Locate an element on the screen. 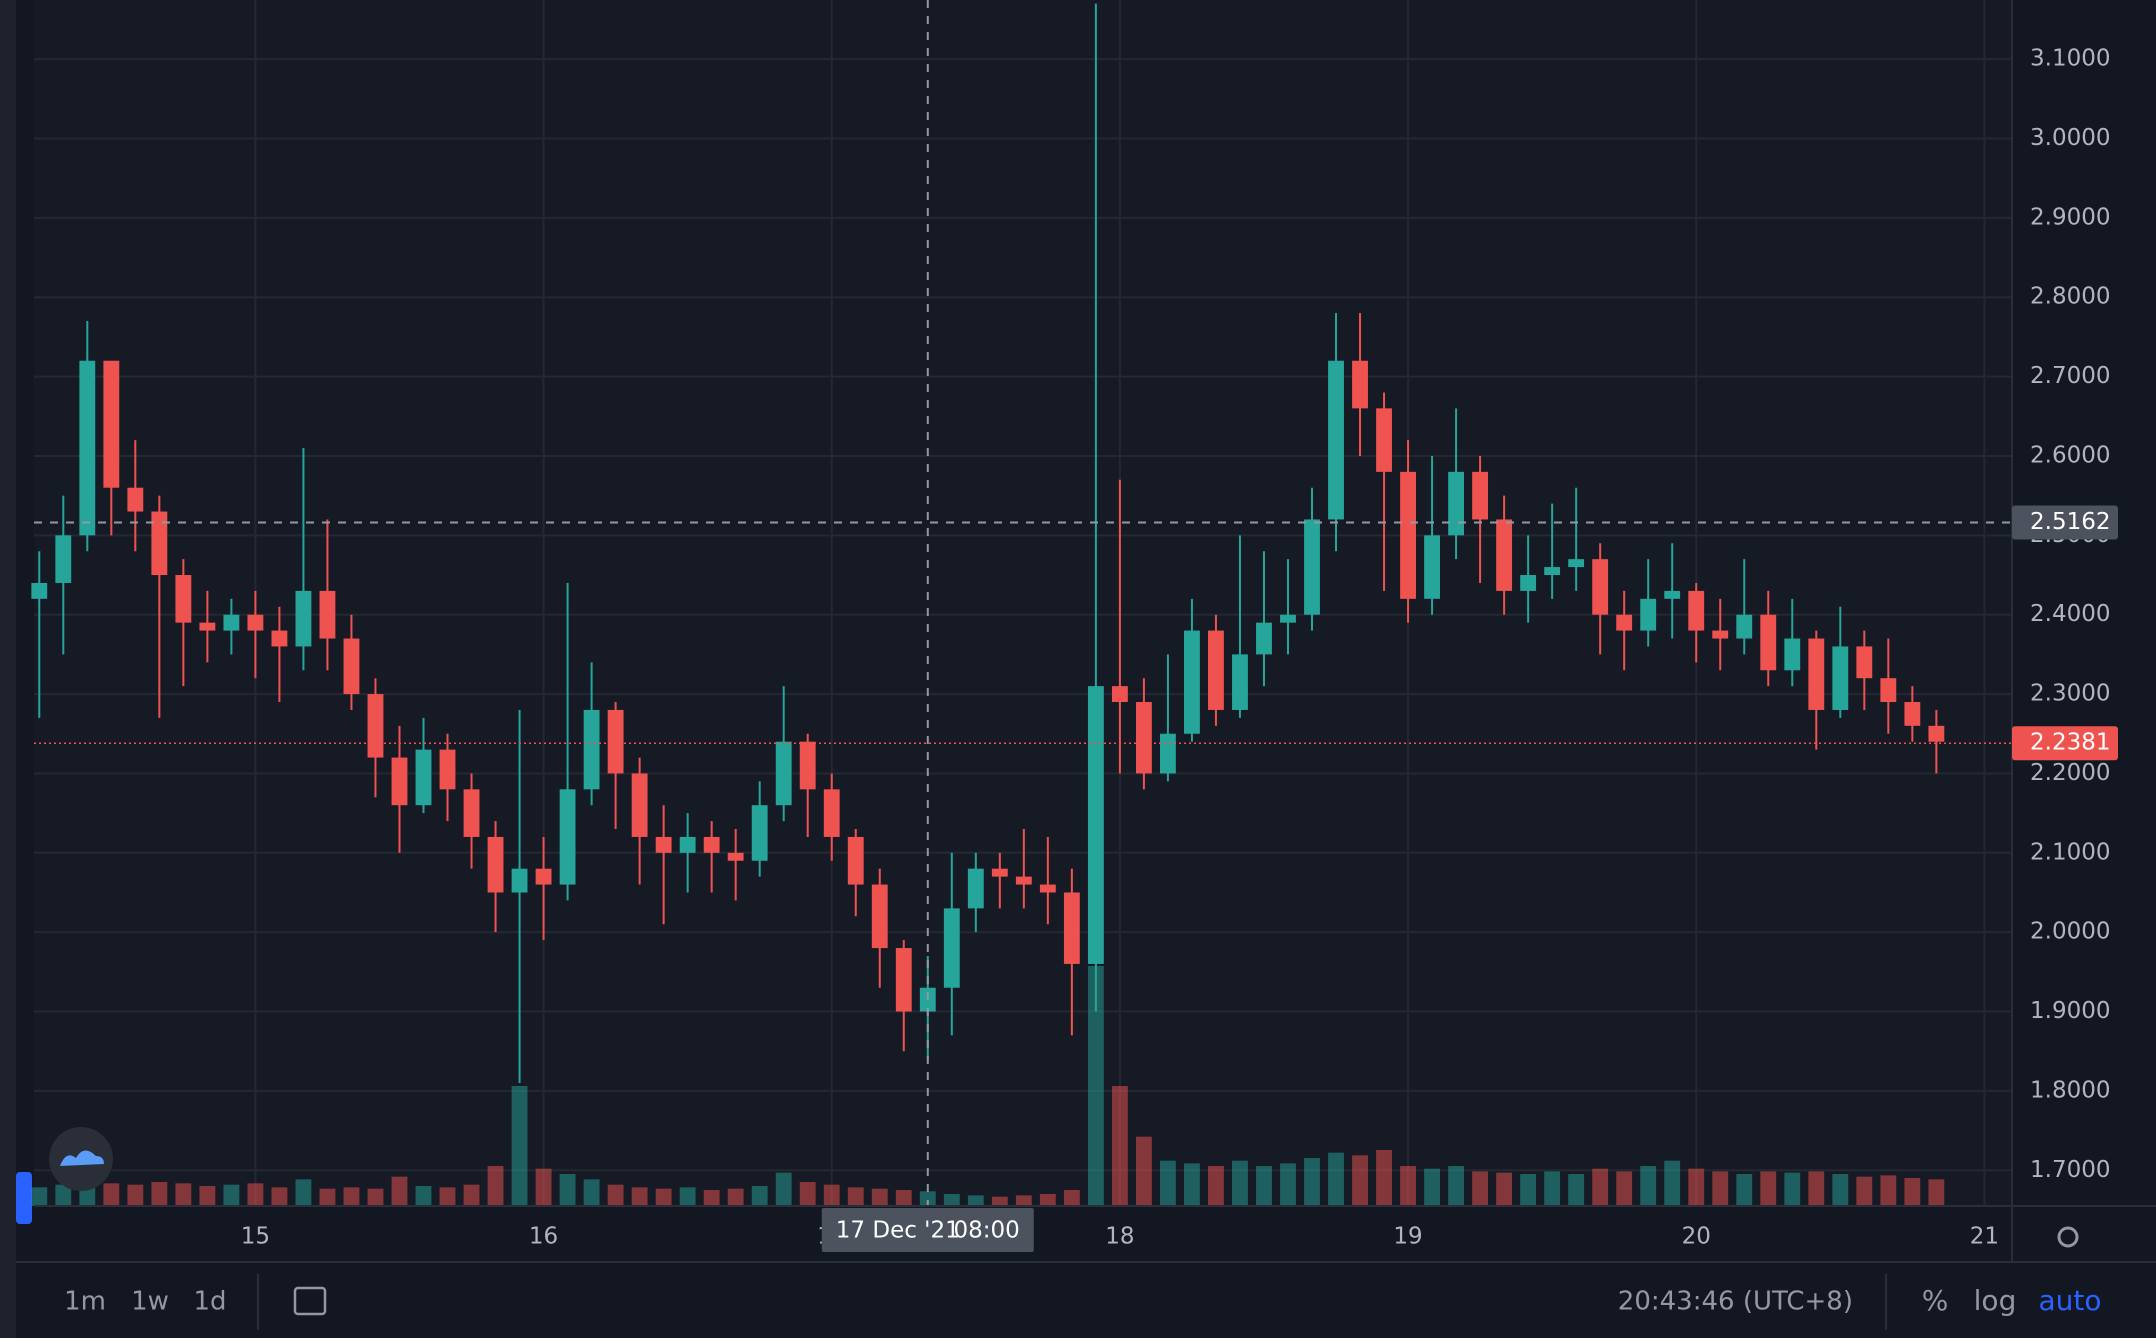 The height and width of the screenshot is (1338, 2156). gear is located at coordinates (2068, 1237).